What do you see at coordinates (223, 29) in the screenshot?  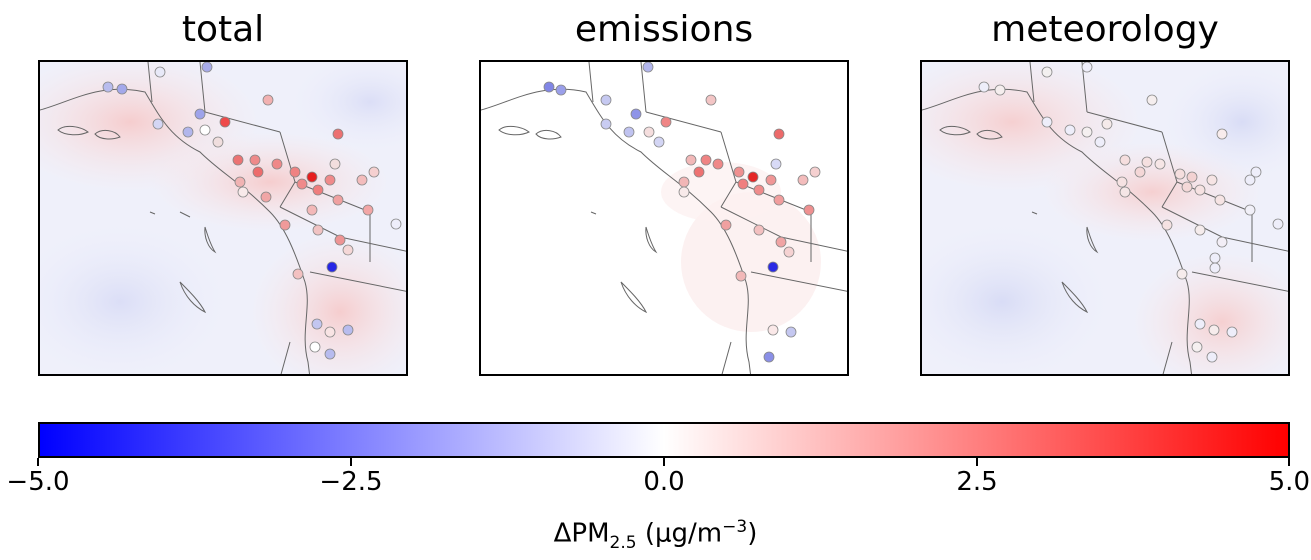 I see `panel-title-total: total` at bounding box center [223, 29].